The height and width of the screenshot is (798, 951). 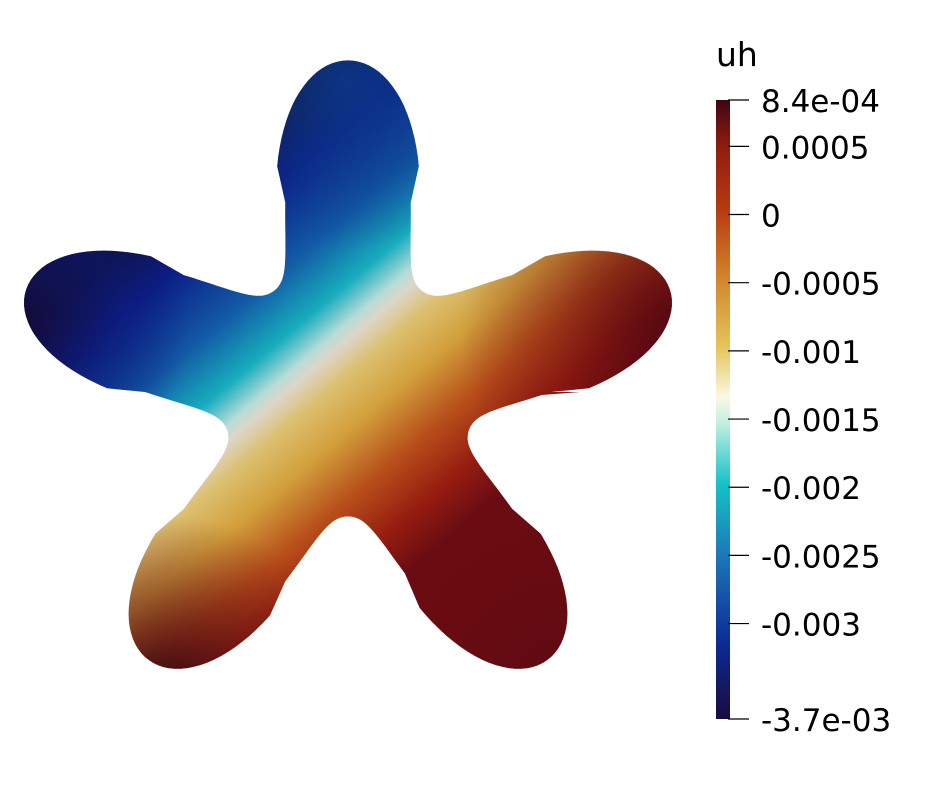 What do you see at coordinates (723, 409) in the screenshot?
I see `colorbar-gradient` at bounding box center [723, 409].